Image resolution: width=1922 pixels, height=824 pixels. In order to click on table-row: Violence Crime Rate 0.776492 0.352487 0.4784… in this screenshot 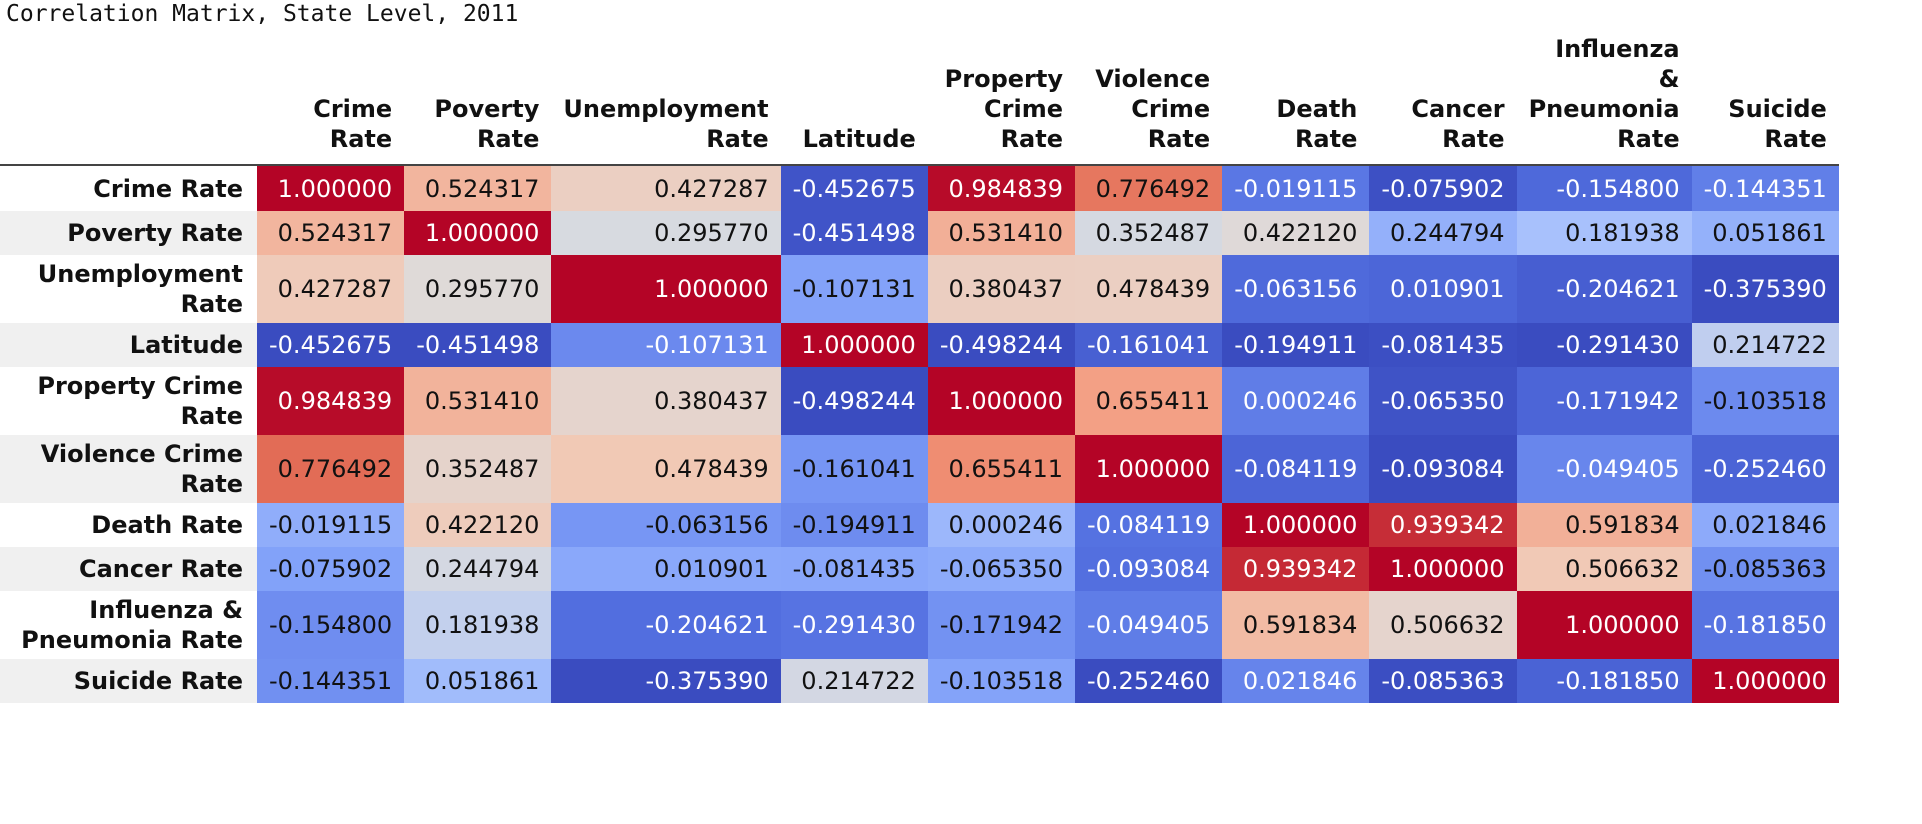, I will do `click(919, 469)`.